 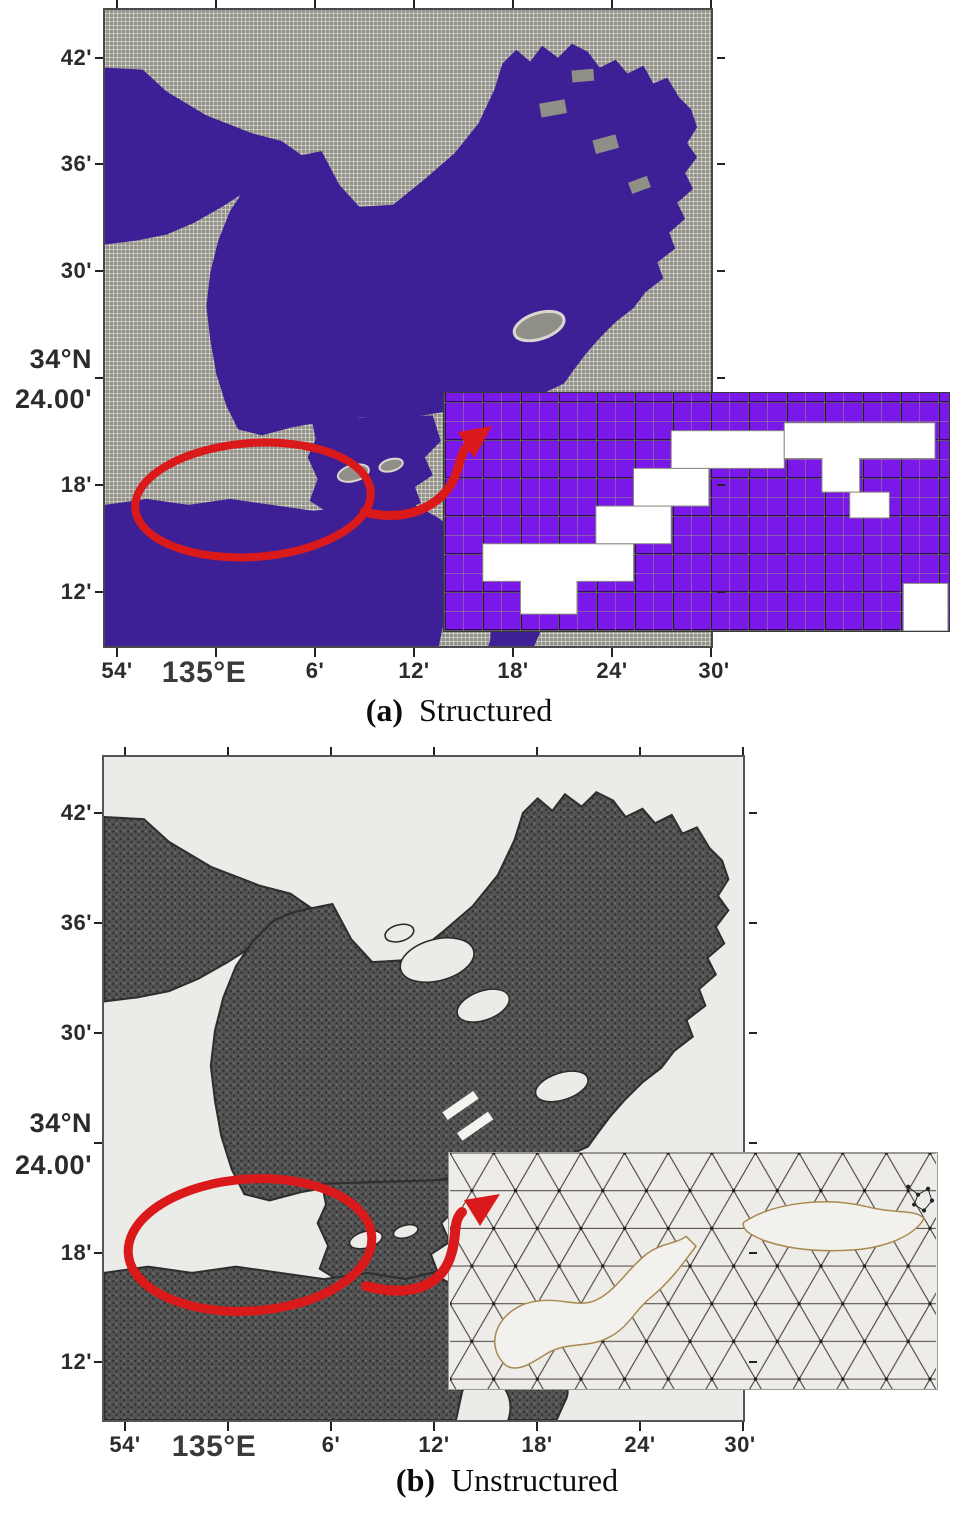 I want to click on caption-a: (a) Structured, so click(x=468, y=710).